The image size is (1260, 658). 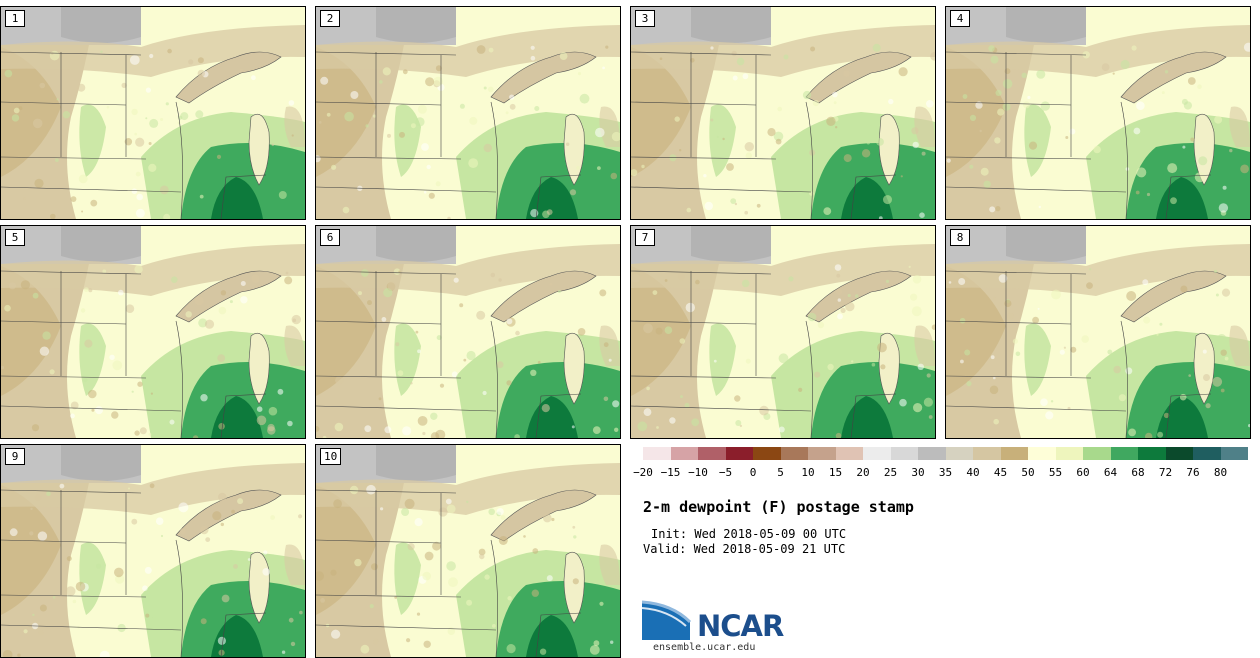 I want to click on panel-number: 9, so click(x=15, y=456).